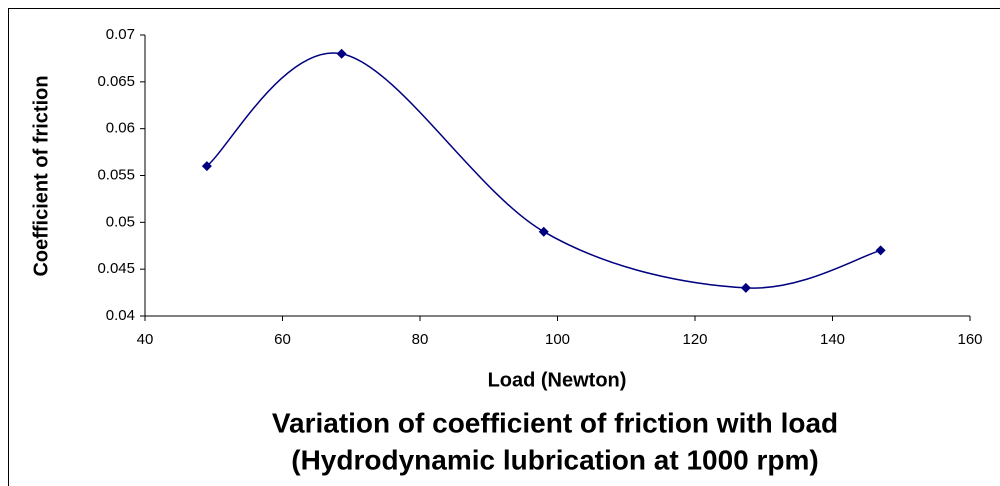  Describe the element at coordinates (282, 339) in the screenshot. I see `x-tick-label: 60` at that location.